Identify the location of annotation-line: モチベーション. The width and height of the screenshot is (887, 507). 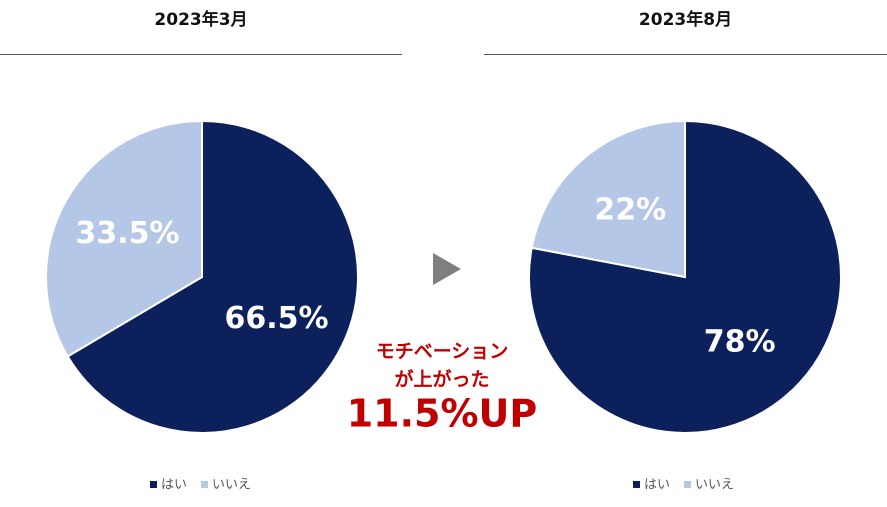
(442, 352).